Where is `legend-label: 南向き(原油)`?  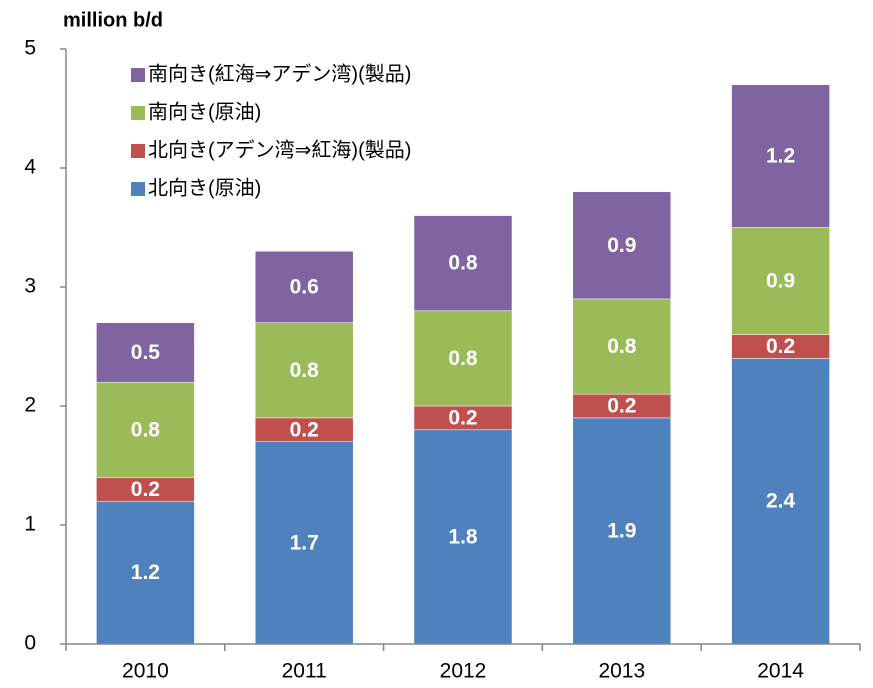
legend-label: 南向き(原油) is located at coordinates (204, 111).